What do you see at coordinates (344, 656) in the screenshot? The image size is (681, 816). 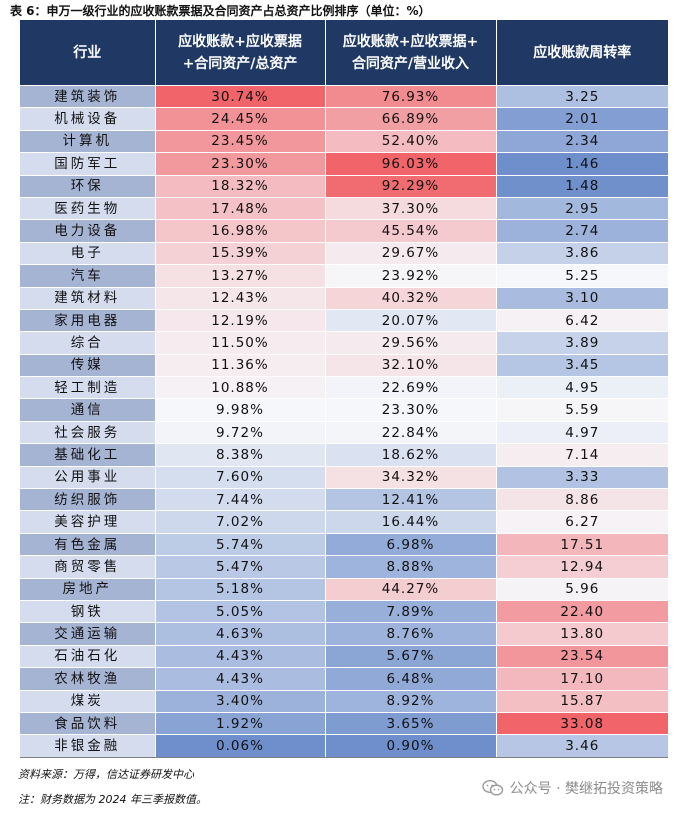 I see `table-row: 石油石化 4.43% 5.67% 23.54` at bounding box center [344, 656].